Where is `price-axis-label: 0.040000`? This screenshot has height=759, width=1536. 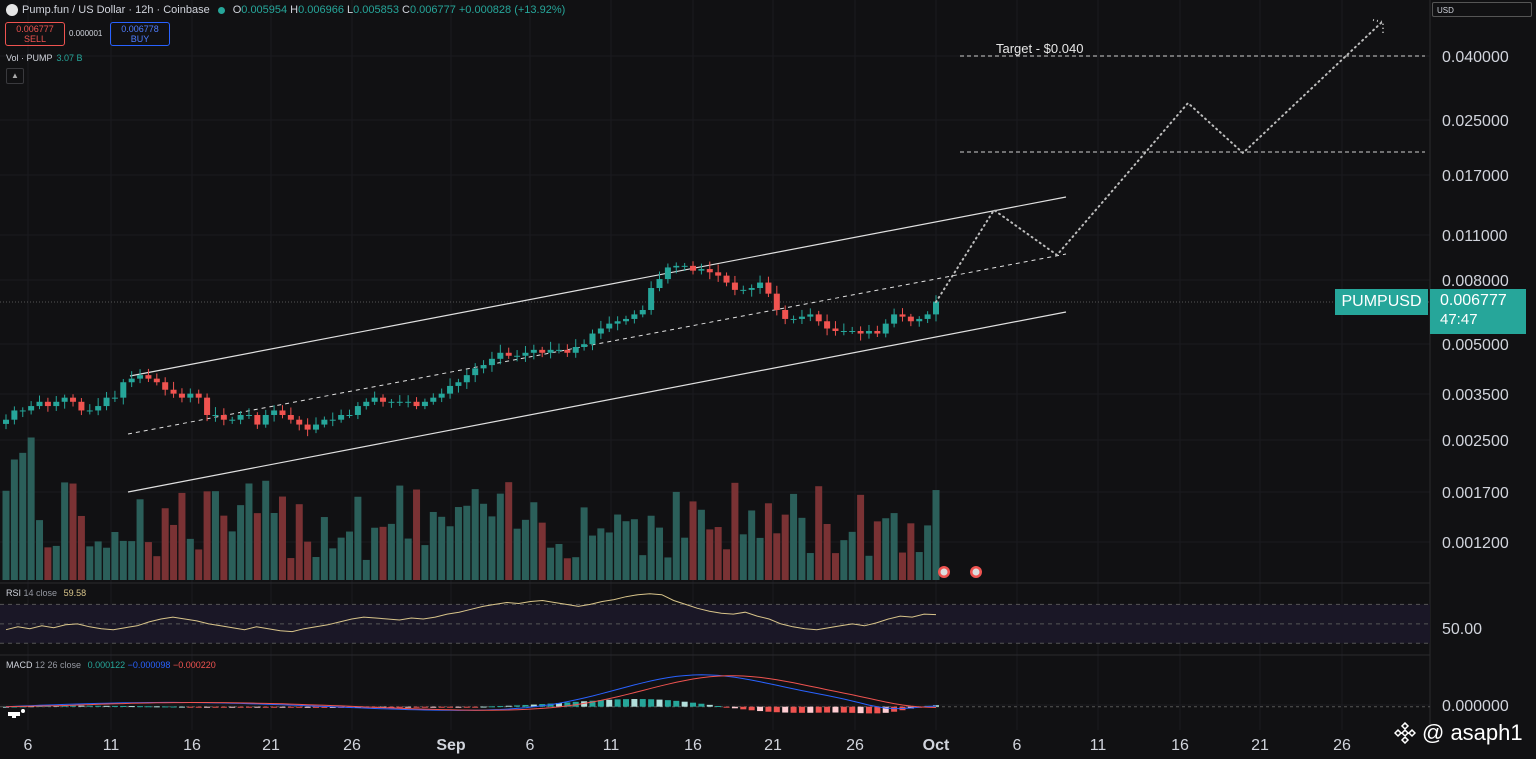
price-axis-label: 0.040000 is located at coordinates (1475, 57).